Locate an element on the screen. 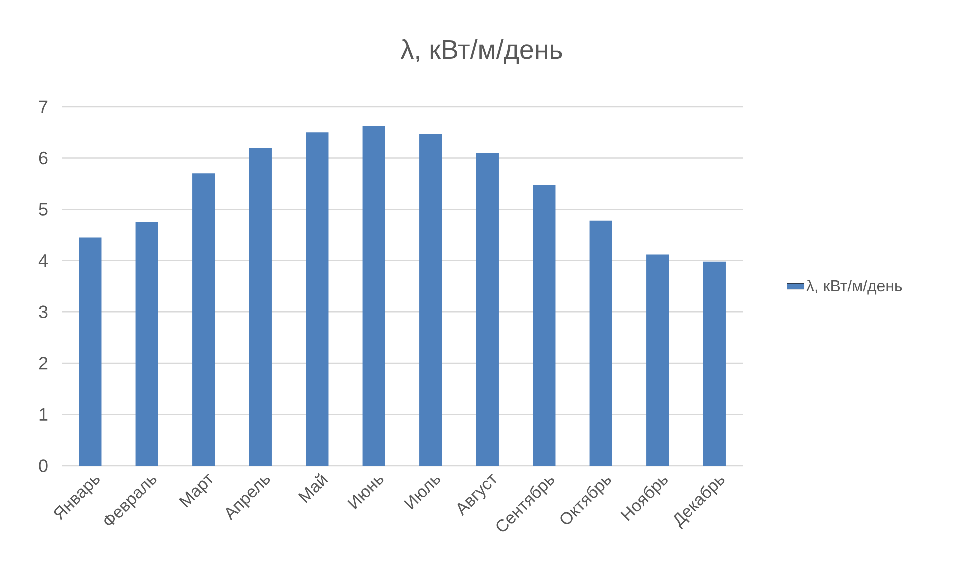 The width and height of the screenshot is (960, 582). y-tick-label: 5 is located at coordinates (43, 209).